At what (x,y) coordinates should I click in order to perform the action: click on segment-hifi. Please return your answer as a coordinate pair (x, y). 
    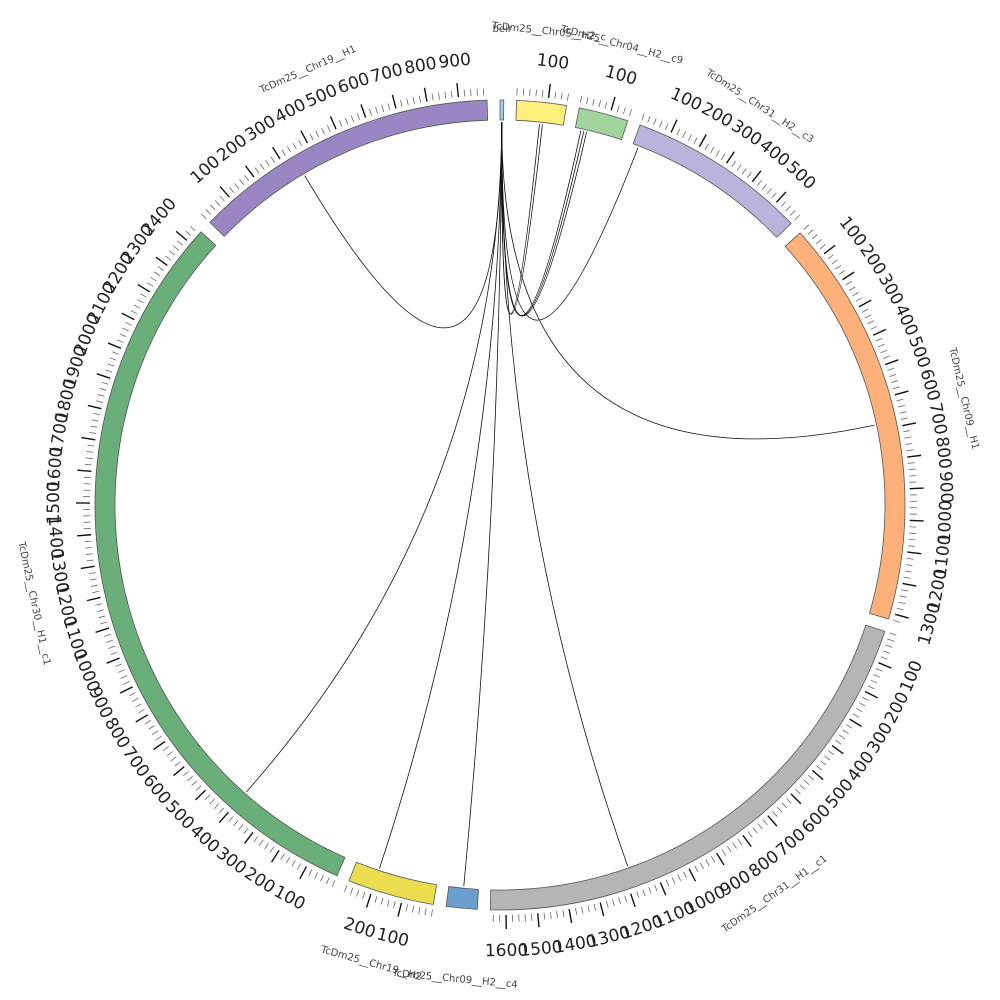
    Looking at the image, I should click on (541, 112).